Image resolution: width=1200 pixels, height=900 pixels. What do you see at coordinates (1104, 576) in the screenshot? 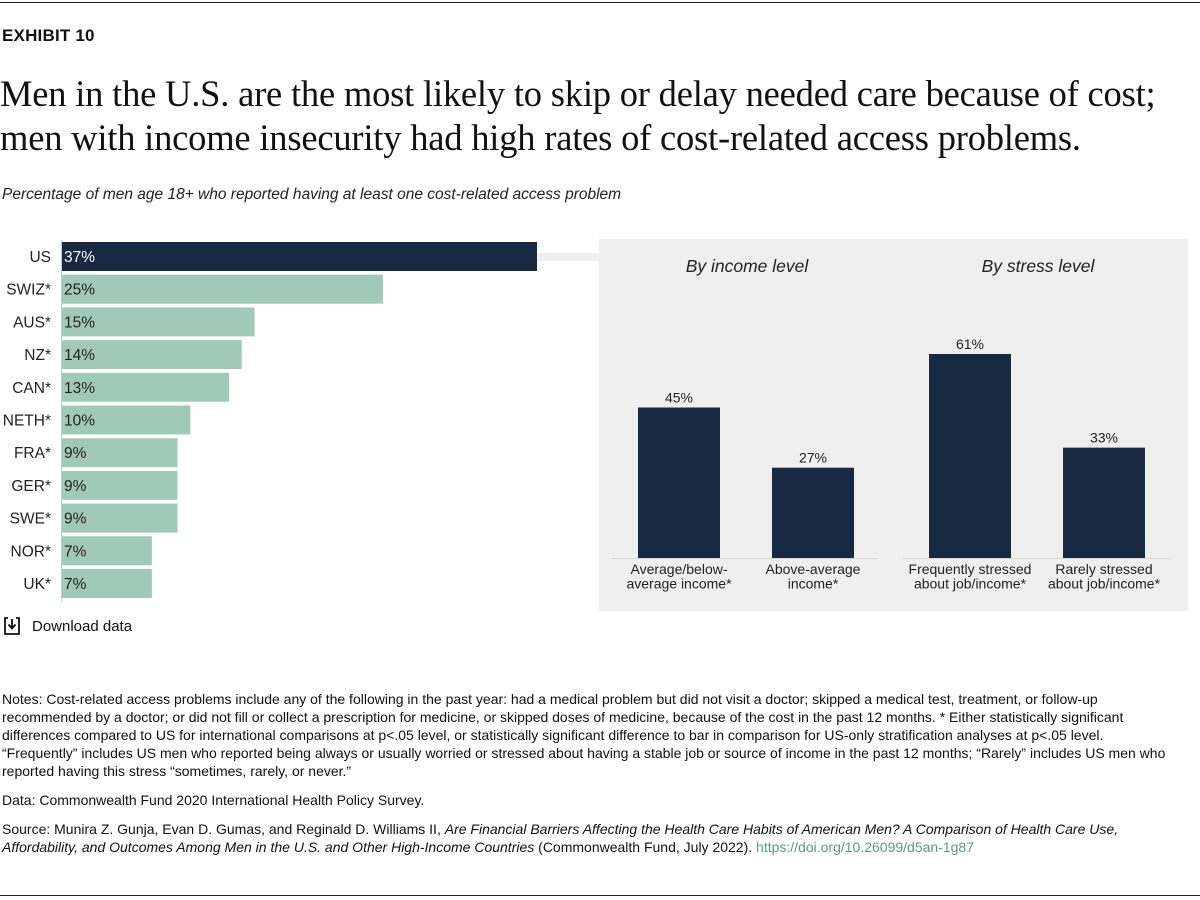
I see `category-label: Rarely stressed about job/income*` at bounding box center [1104, 576].